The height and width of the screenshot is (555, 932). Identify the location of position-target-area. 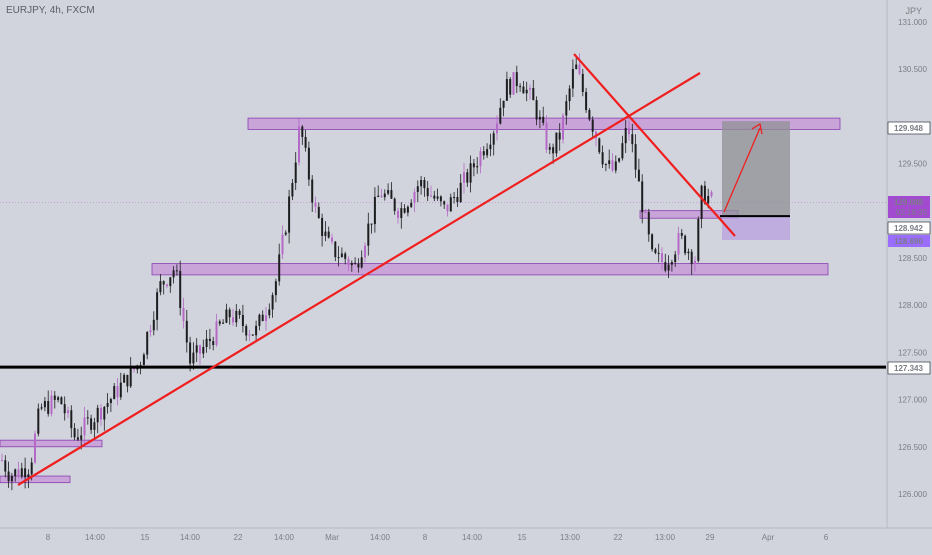
(756, 169).